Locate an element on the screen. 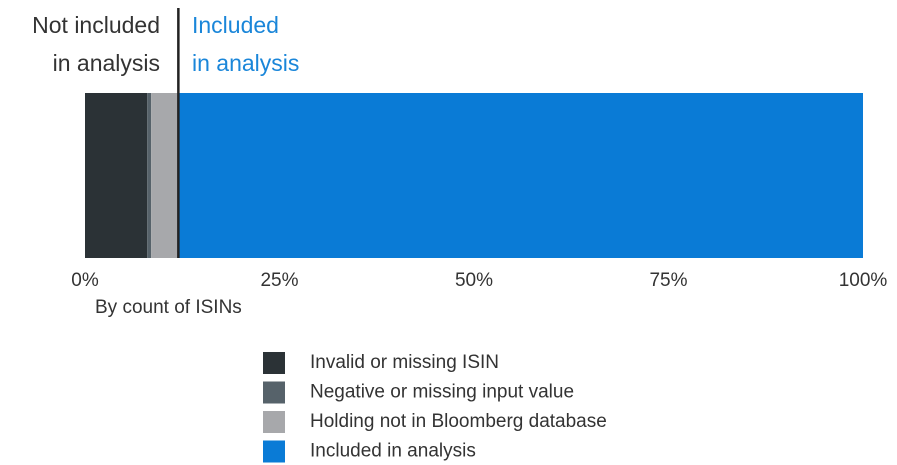 The width and height of the screenshot is (897, 465). x-tick-label: 0% is located at coordinates (85, 280).